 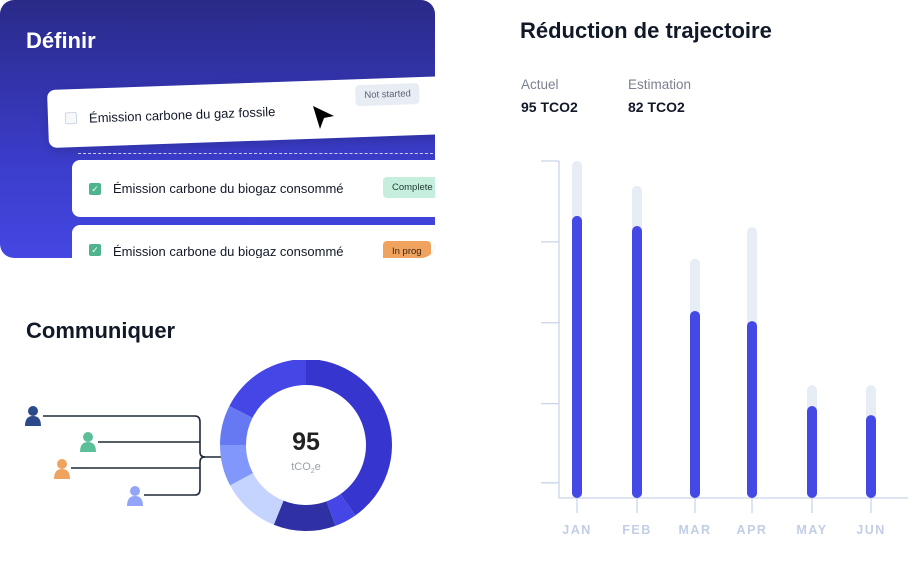 I want to click on reduction-title: Réduction de trajectoire, so click(x=646, y=30).